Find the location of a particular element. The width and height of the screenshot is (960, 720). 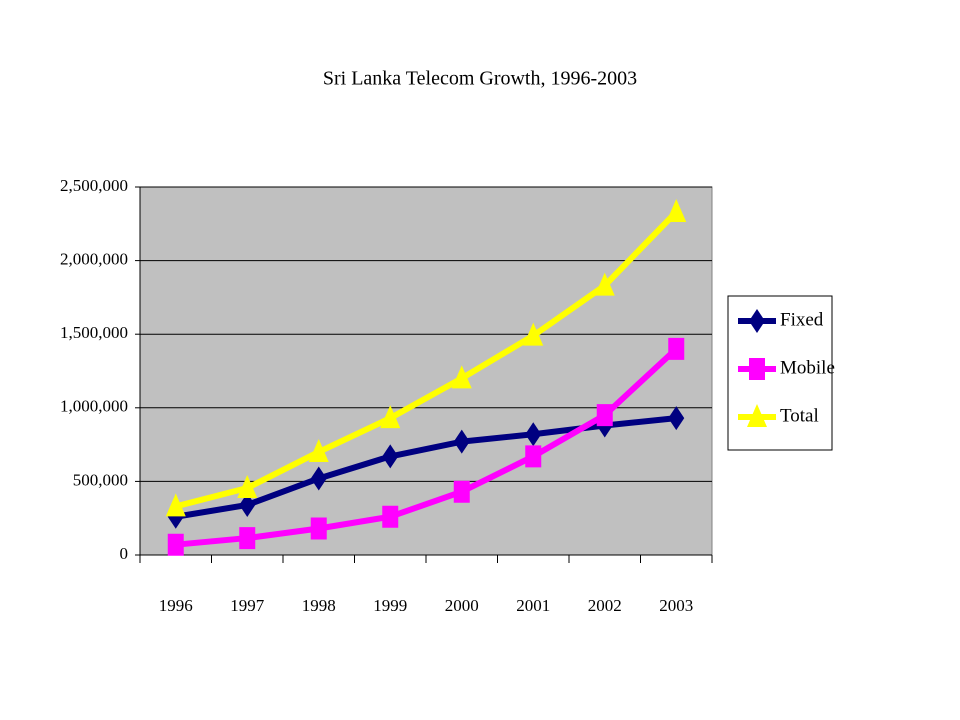

x-tick-label: 2000 is located at coordinates (462, 605).